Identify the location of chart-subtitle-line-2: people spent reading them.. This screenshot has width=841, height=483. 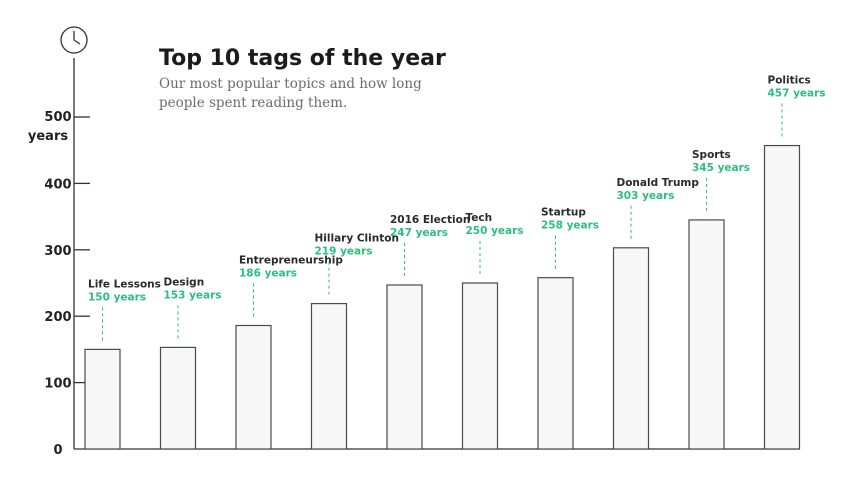
(253, 103).